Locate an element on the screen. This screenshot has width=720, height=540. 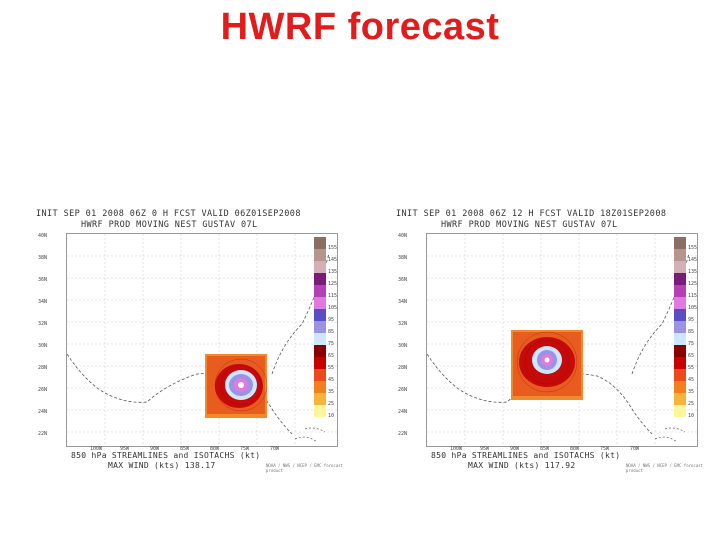
slide-title: HWRF forecast is located at coordinates (360, 27).